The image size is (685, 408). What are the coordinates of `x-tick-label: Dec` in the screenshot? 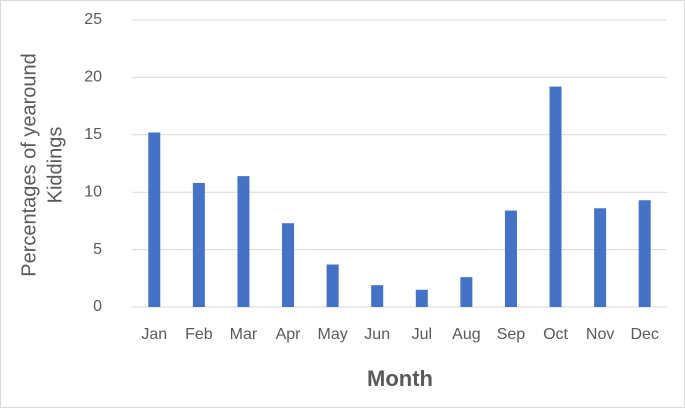 It's located at (644, 334).